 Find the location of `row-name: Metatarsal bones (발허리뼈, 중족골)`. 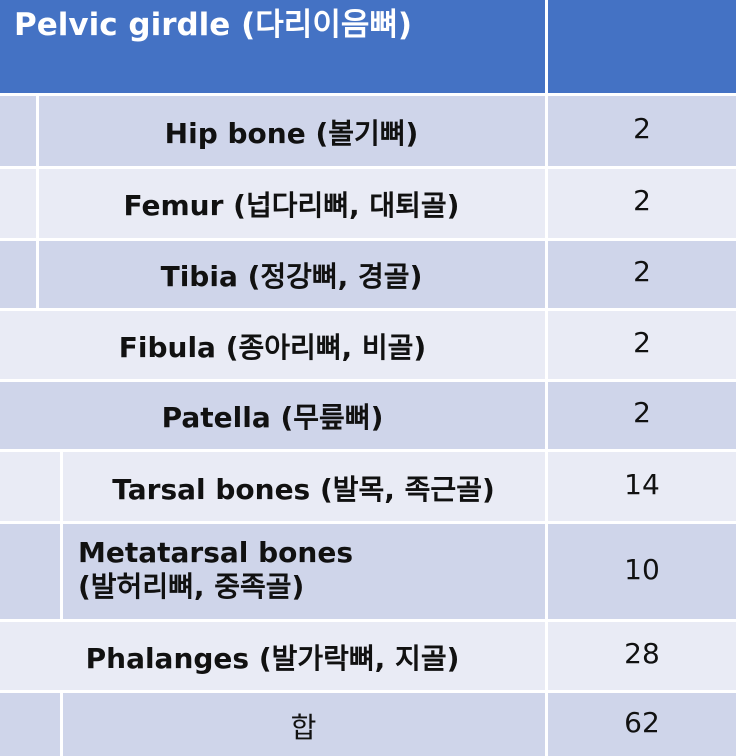

row-name: Metatarsal bones (발허리뼈, 중족골) is located at coordinates (215, 570).